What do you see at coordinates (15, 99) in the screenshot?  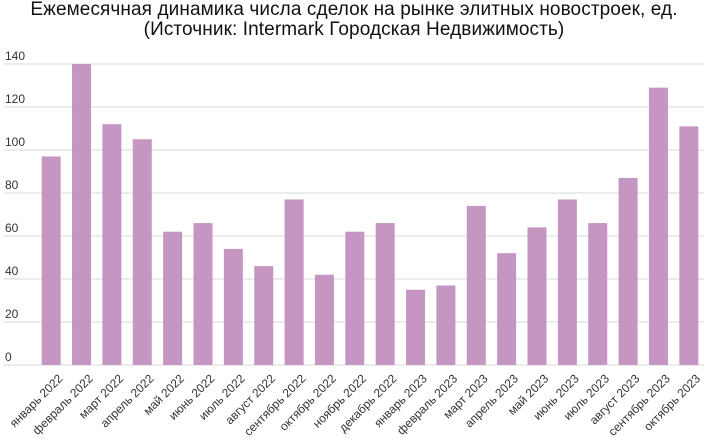 I see `y-tick-label: 120` at bounding box center [15, 99].